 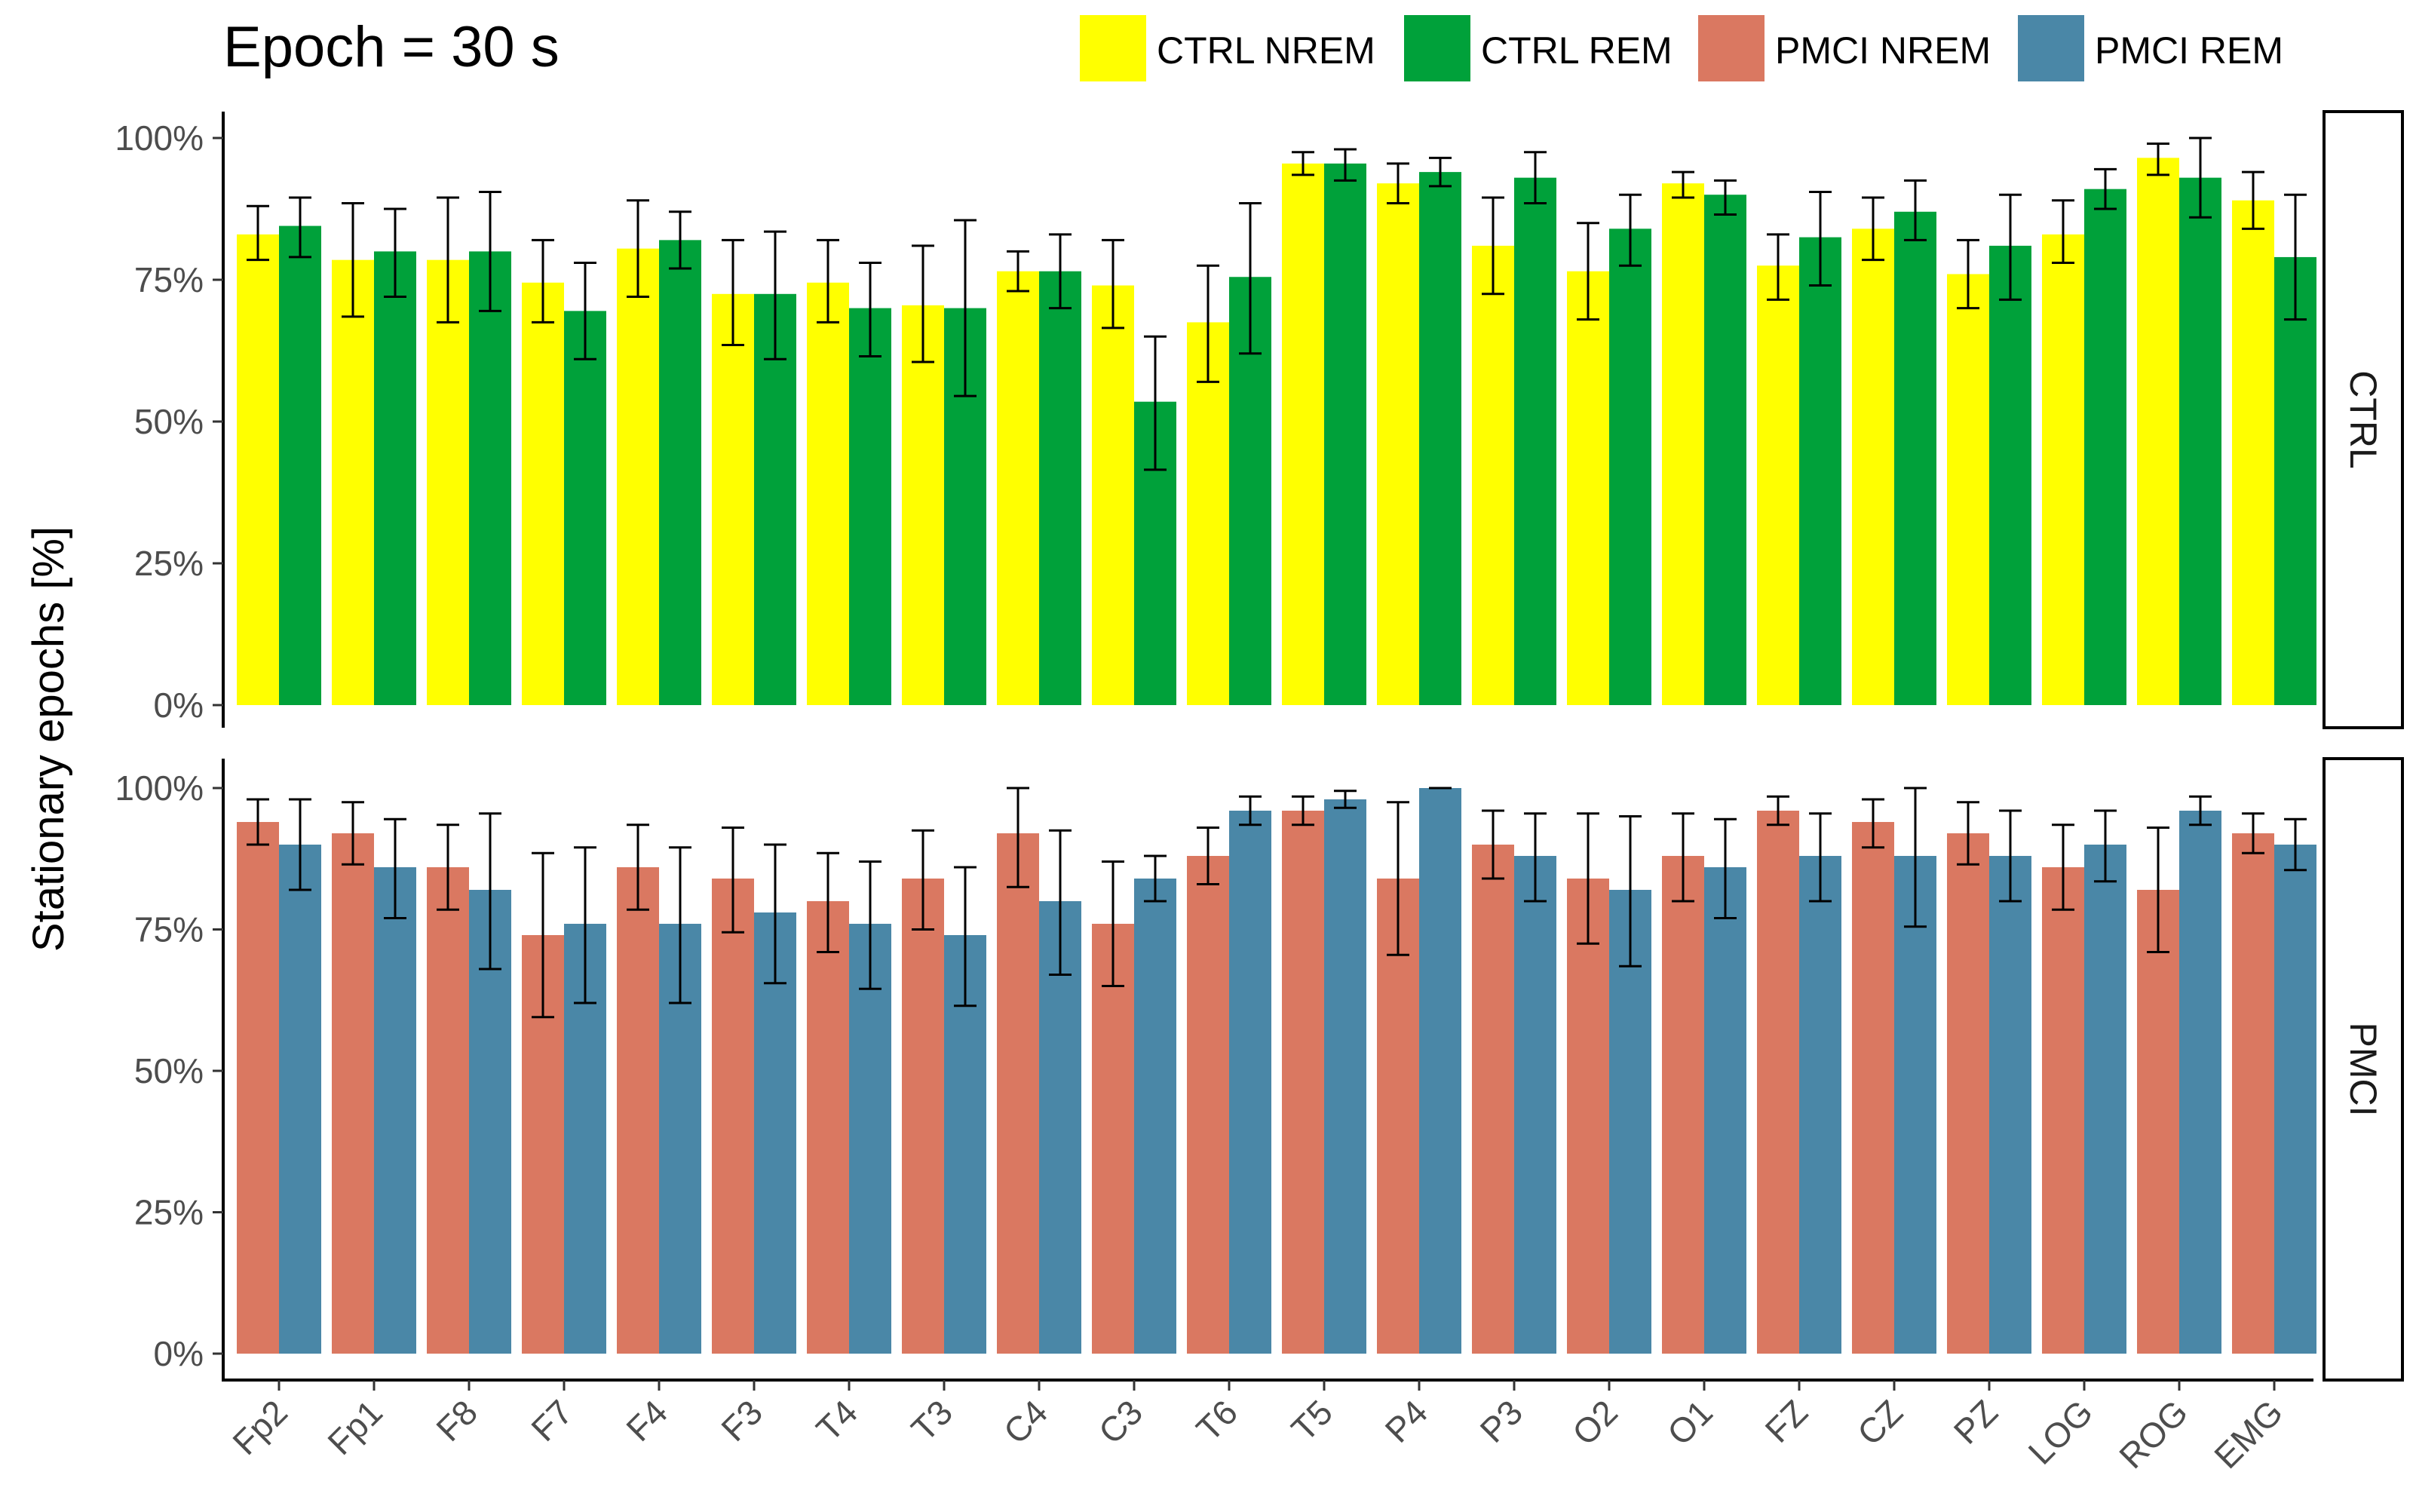 I want to click on x-tick-label: P4, so click(x=1407, y=1421).